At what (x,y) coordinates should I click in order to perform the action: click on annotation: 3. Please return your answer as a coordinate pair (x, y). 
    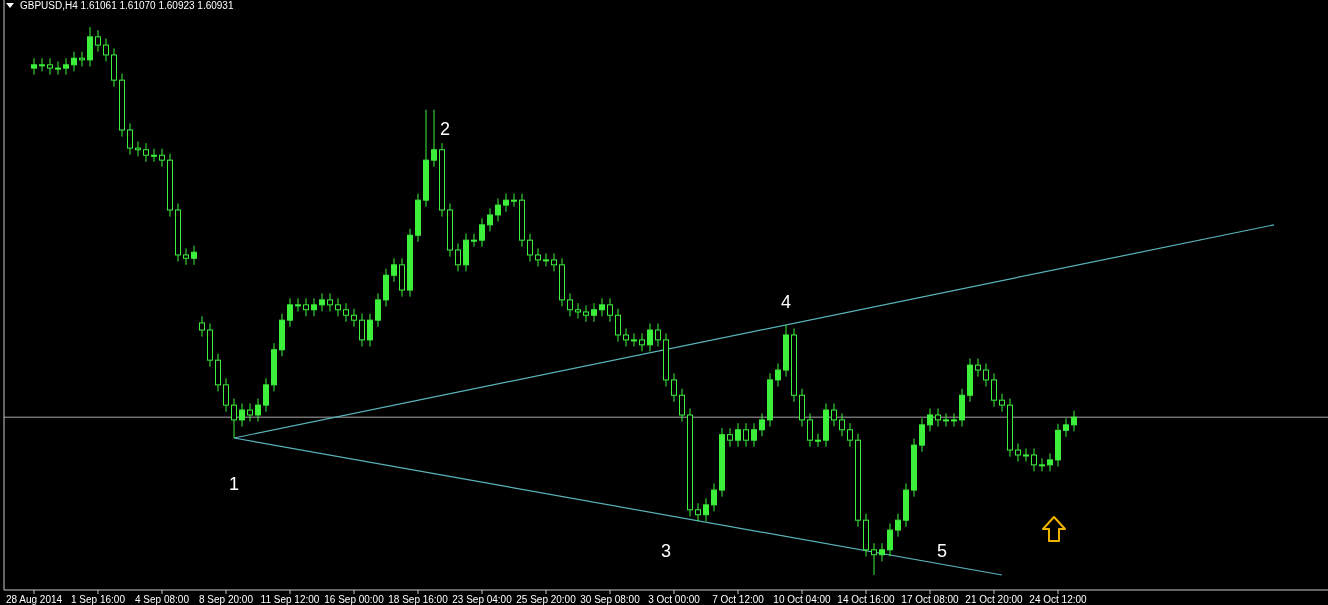
    Looking at the image, I should click on (666, 551).